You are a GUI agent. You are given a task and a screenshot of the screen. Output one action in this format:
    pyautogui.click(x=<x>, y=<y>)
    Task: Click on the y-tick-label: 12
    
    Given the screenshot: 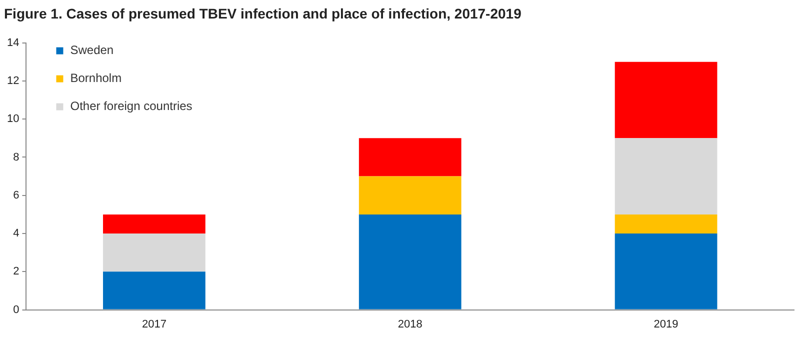 What is the action you would take?
    pyautogui.click(x=13, y=80)
    